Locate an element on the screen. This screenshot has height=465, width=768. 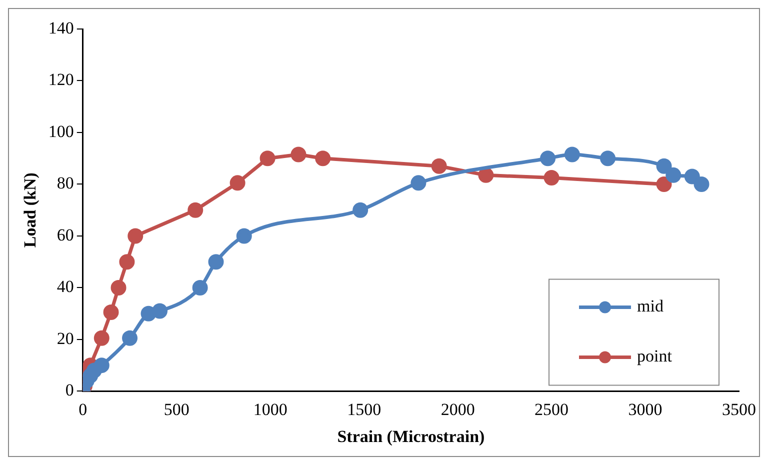
x-tick-label: 3000 is located at coordinates (645, 409).